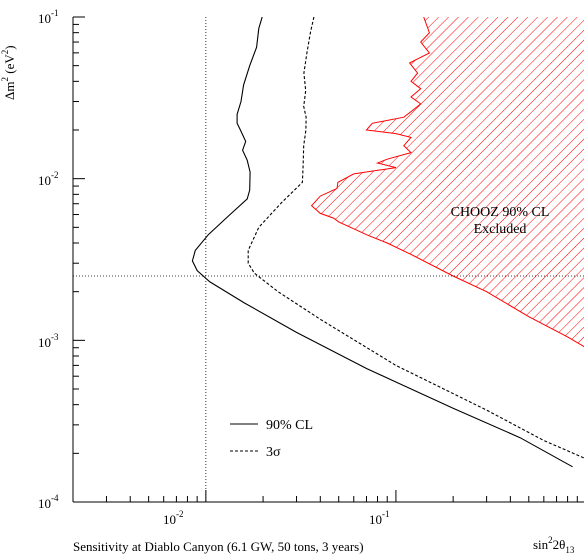 This screenshot has width=584, height=558. What do you see at coordinates (379, 518) in the screenshot?
I see `x-tick-label-1: 10⁻¹` at bounding box center [379, 518].